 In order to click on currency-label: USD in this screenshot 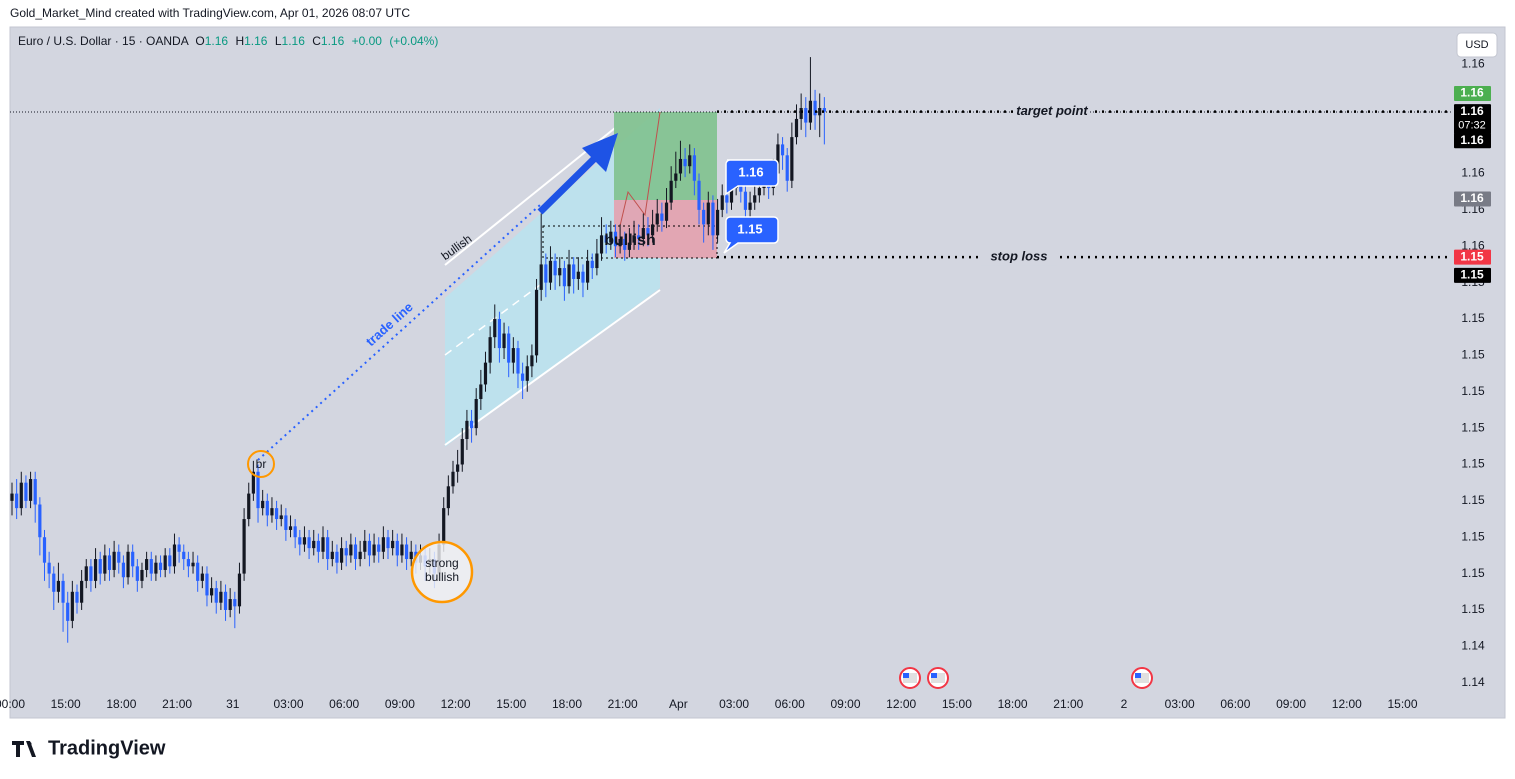, I will do `click(1476, 45)`.